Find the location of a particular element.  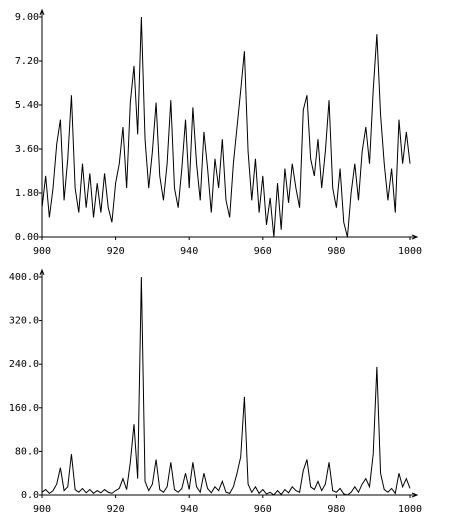

y-tick-label: 320.0 is located at coordinates (24, 321).